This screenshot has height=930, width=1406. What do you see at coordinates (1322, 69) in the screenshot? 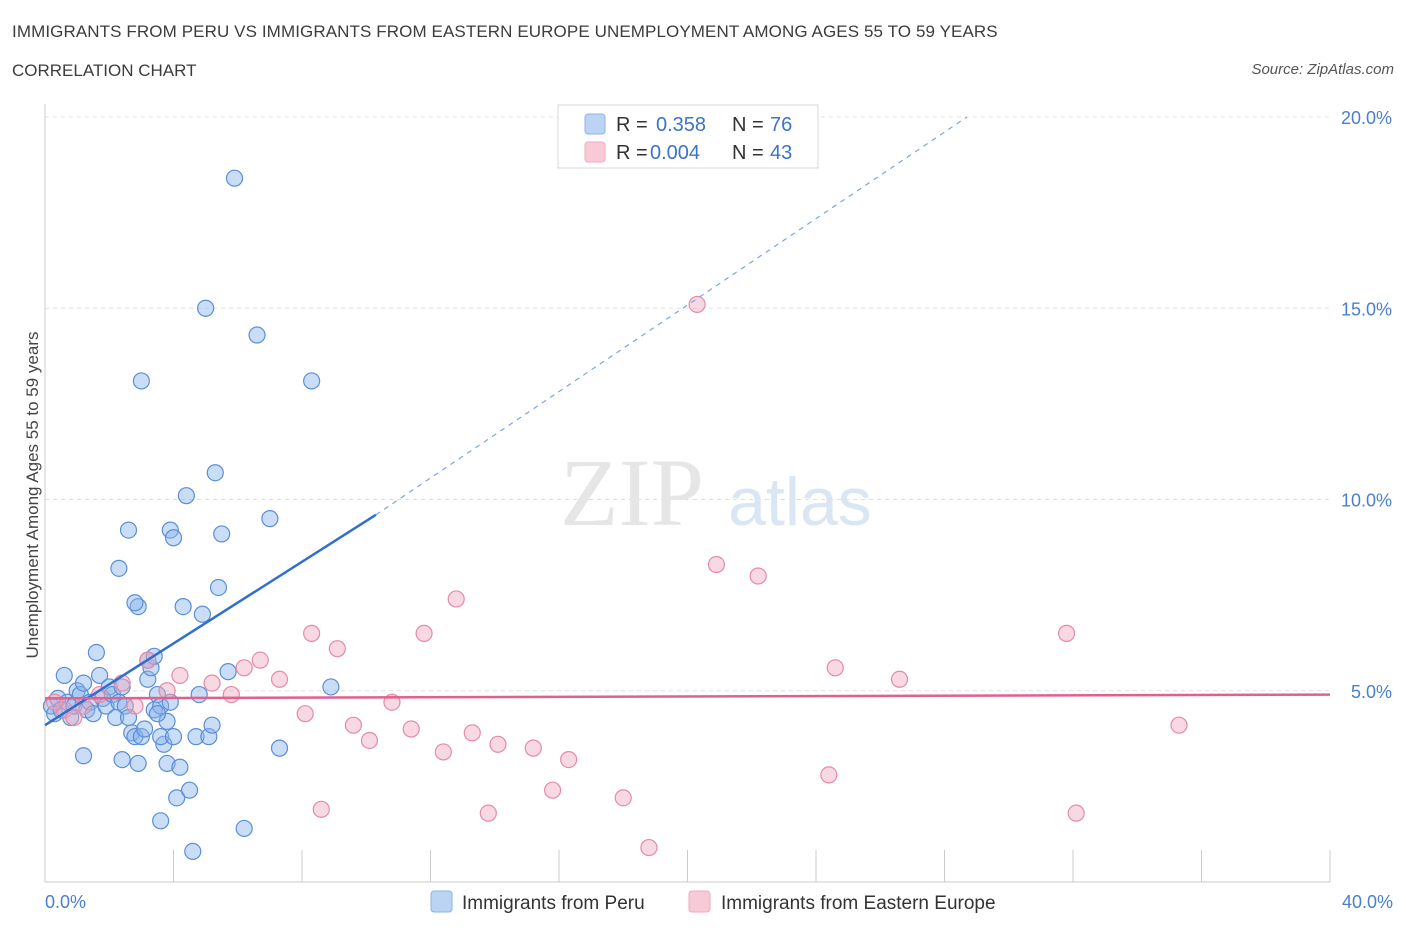
I see `source-label: Source: ZipAtlas.com` at bounding box center [1322, 69].